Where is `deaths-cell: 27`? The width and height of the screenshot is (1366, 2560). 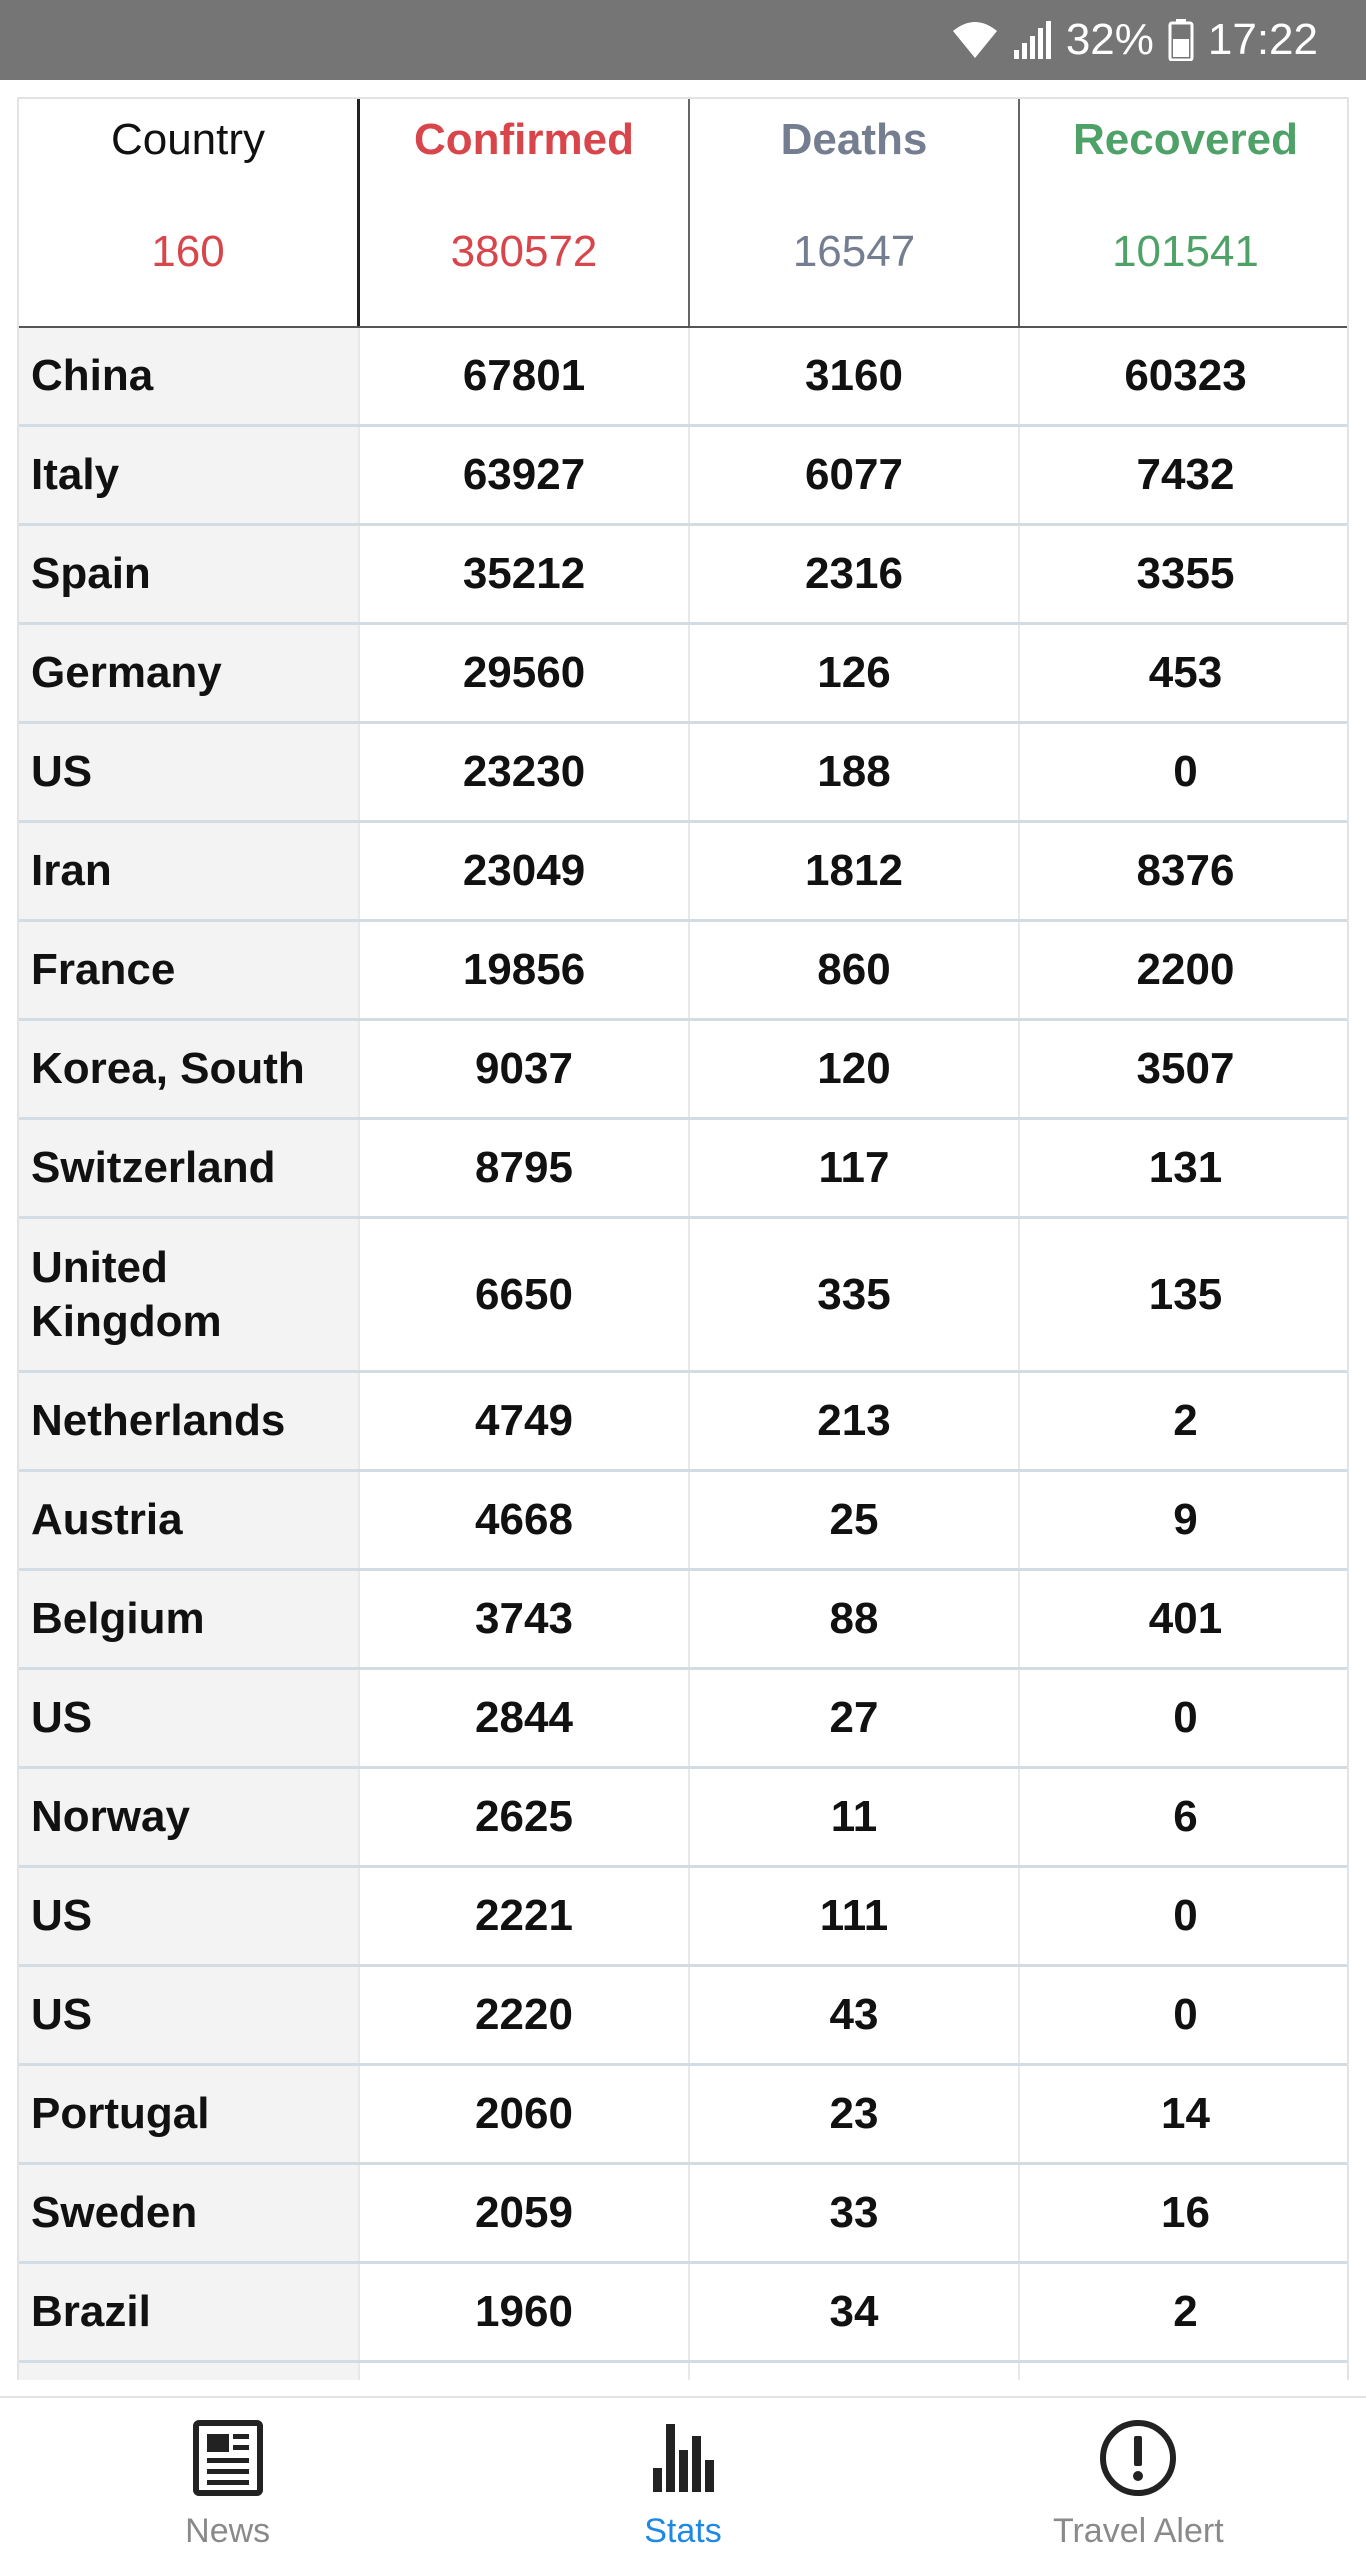 deaths-cell: 27 is located at coordinates (855, 1718).